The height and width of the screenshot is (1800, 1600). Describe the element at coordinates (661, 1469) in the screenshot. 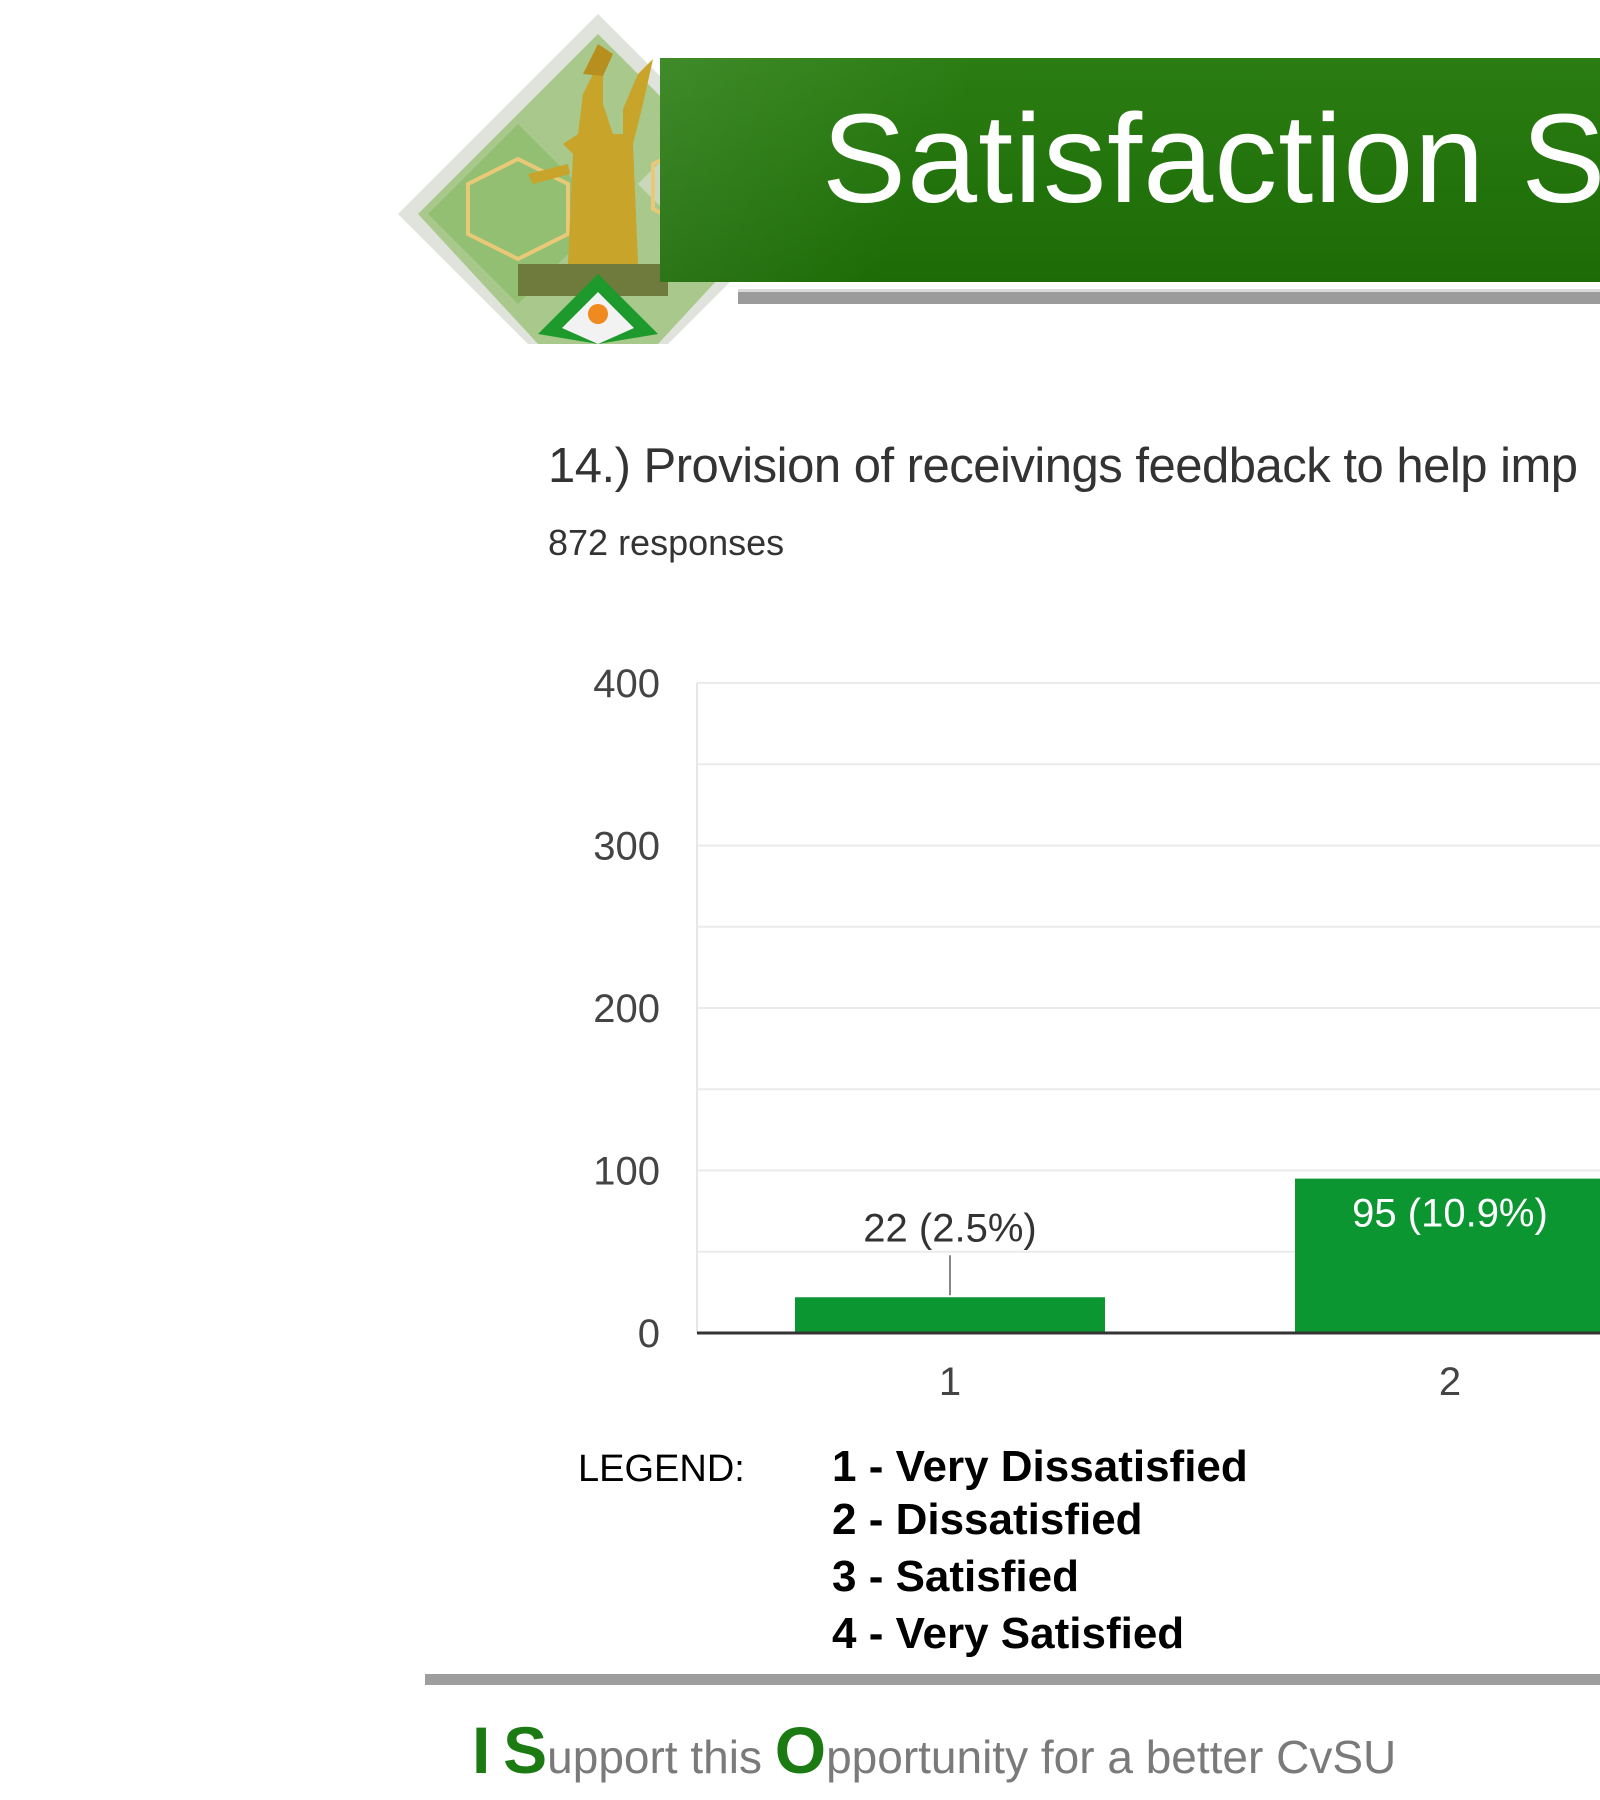

I see `legend-label: LEGEND:` at that location.